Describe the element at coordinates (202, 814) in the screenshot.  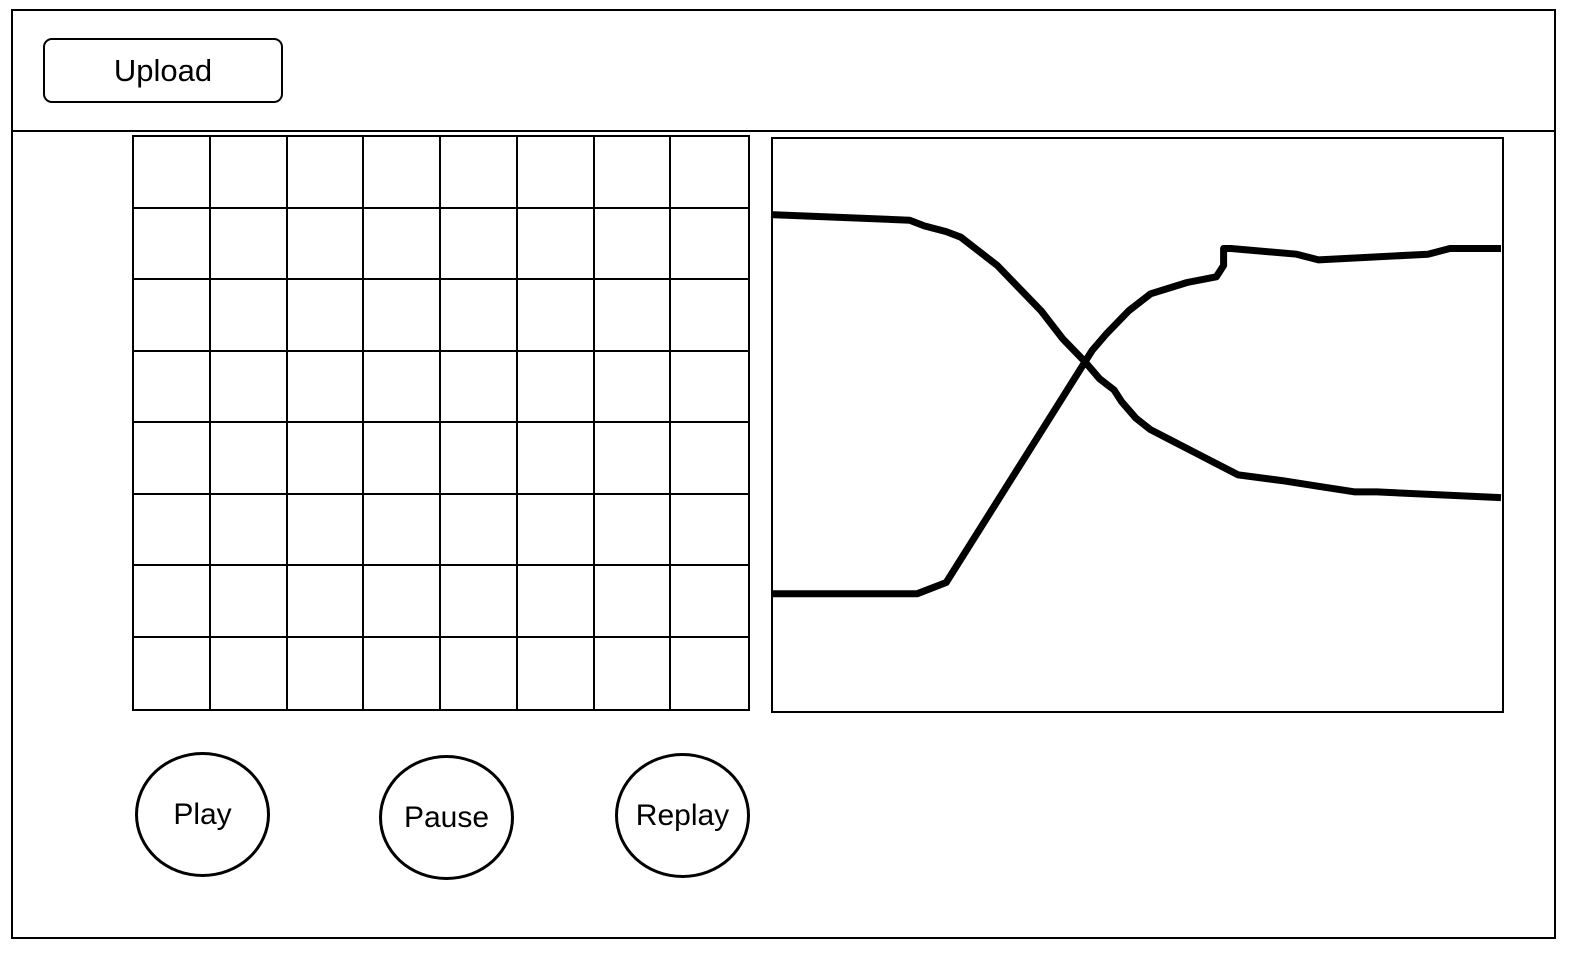
I see `play-button: Play` at that location.